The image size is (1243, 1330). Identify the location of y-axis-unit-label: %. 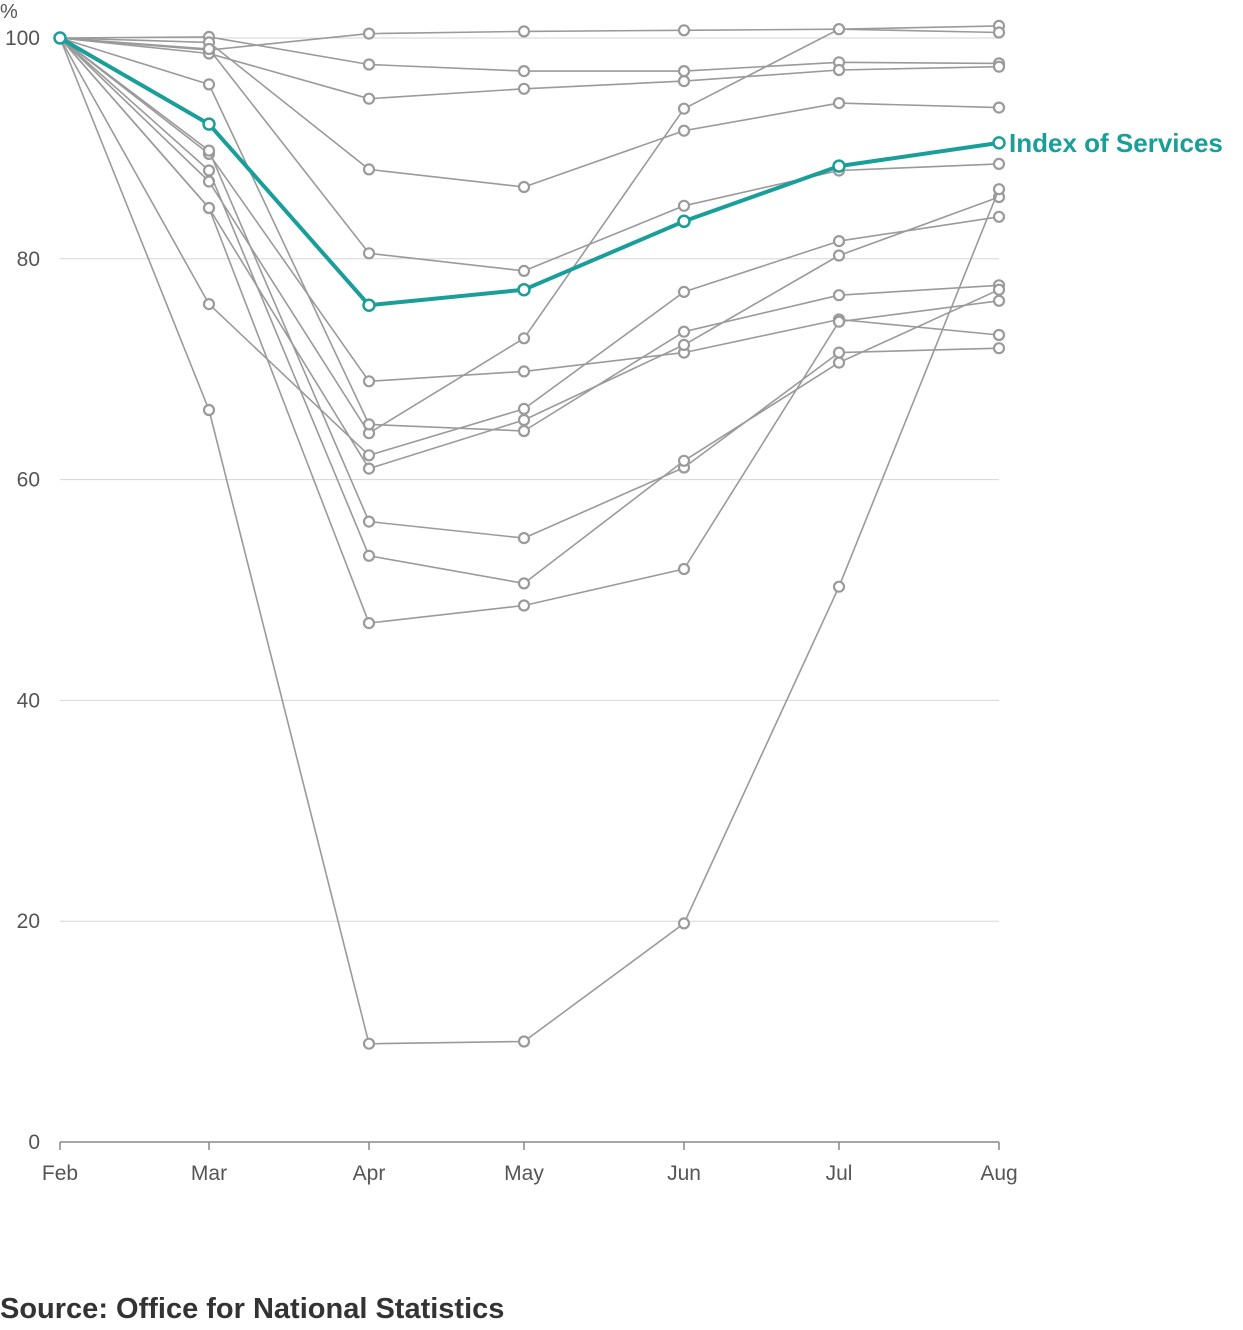
(9, 12).